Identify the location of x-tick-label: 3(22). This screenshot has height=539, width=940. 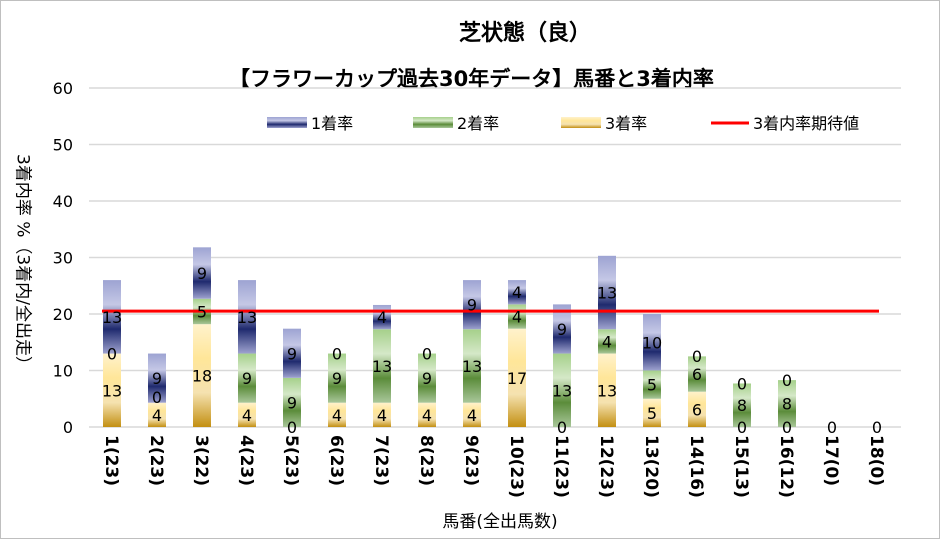
(201, 460).